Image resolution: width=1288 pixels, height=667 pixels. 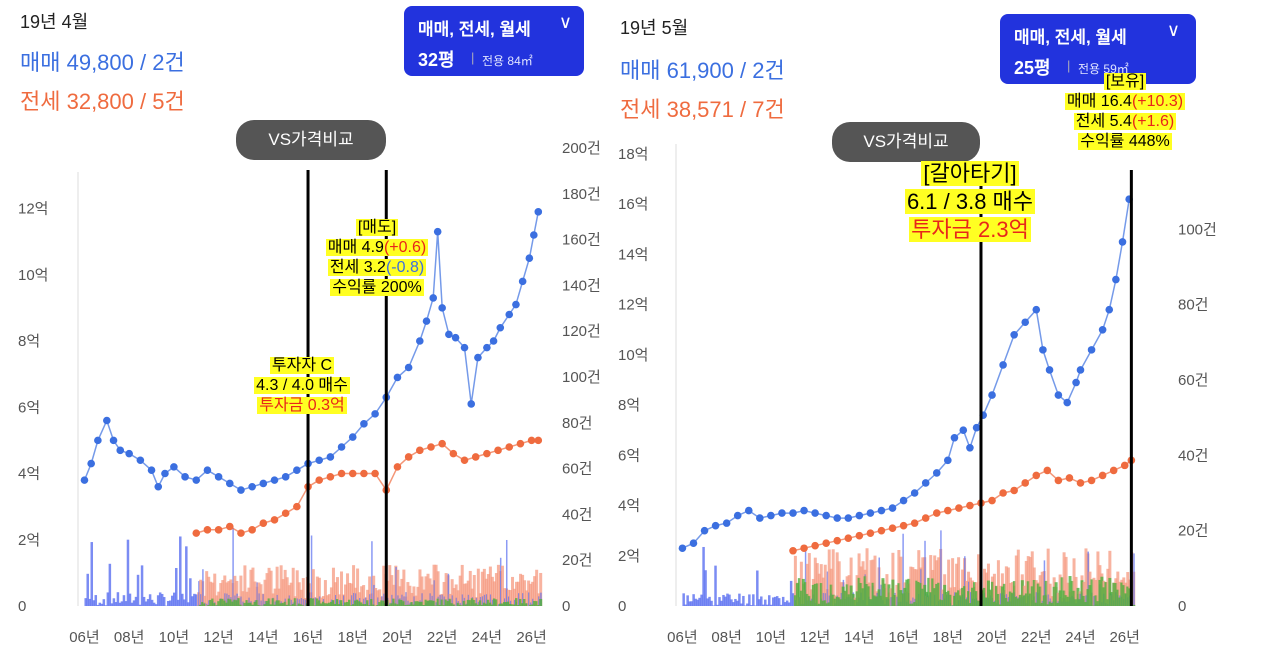 I want to click on type-size-selector: 매매, 전세, 월세 ∨ 32평 | 전용 84㎡, so click(x=494, y=41).